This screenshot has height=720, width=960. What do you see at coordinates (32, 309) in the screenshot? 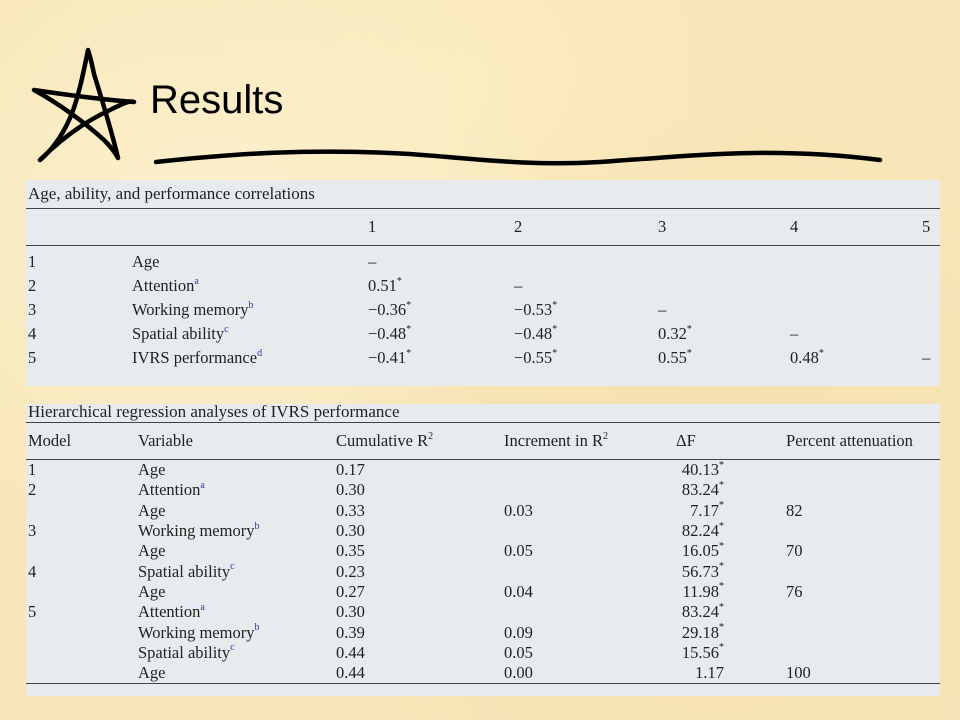
I see `row-number: 3` at bounding box center [32, 309].